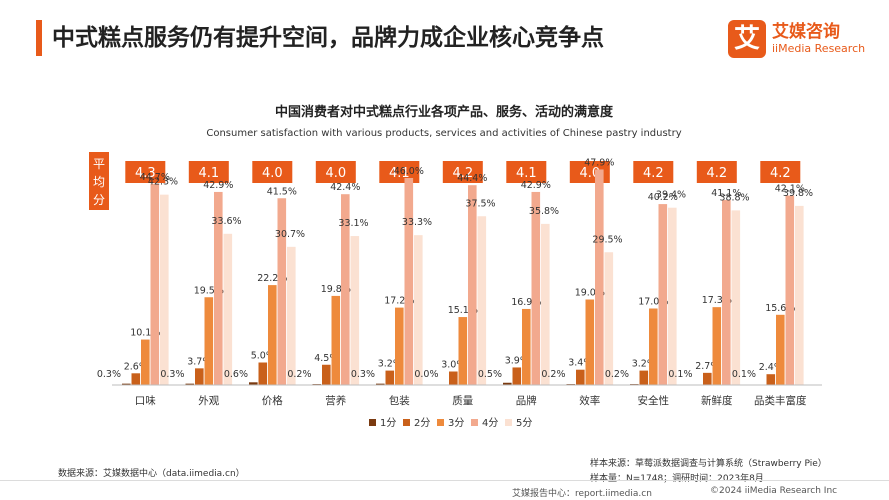 The height and width of the screenshot is (500, 889). Describe the element at coordinates (717, 300) in the screenshot. I see `data-label: 17.3%` at that location.